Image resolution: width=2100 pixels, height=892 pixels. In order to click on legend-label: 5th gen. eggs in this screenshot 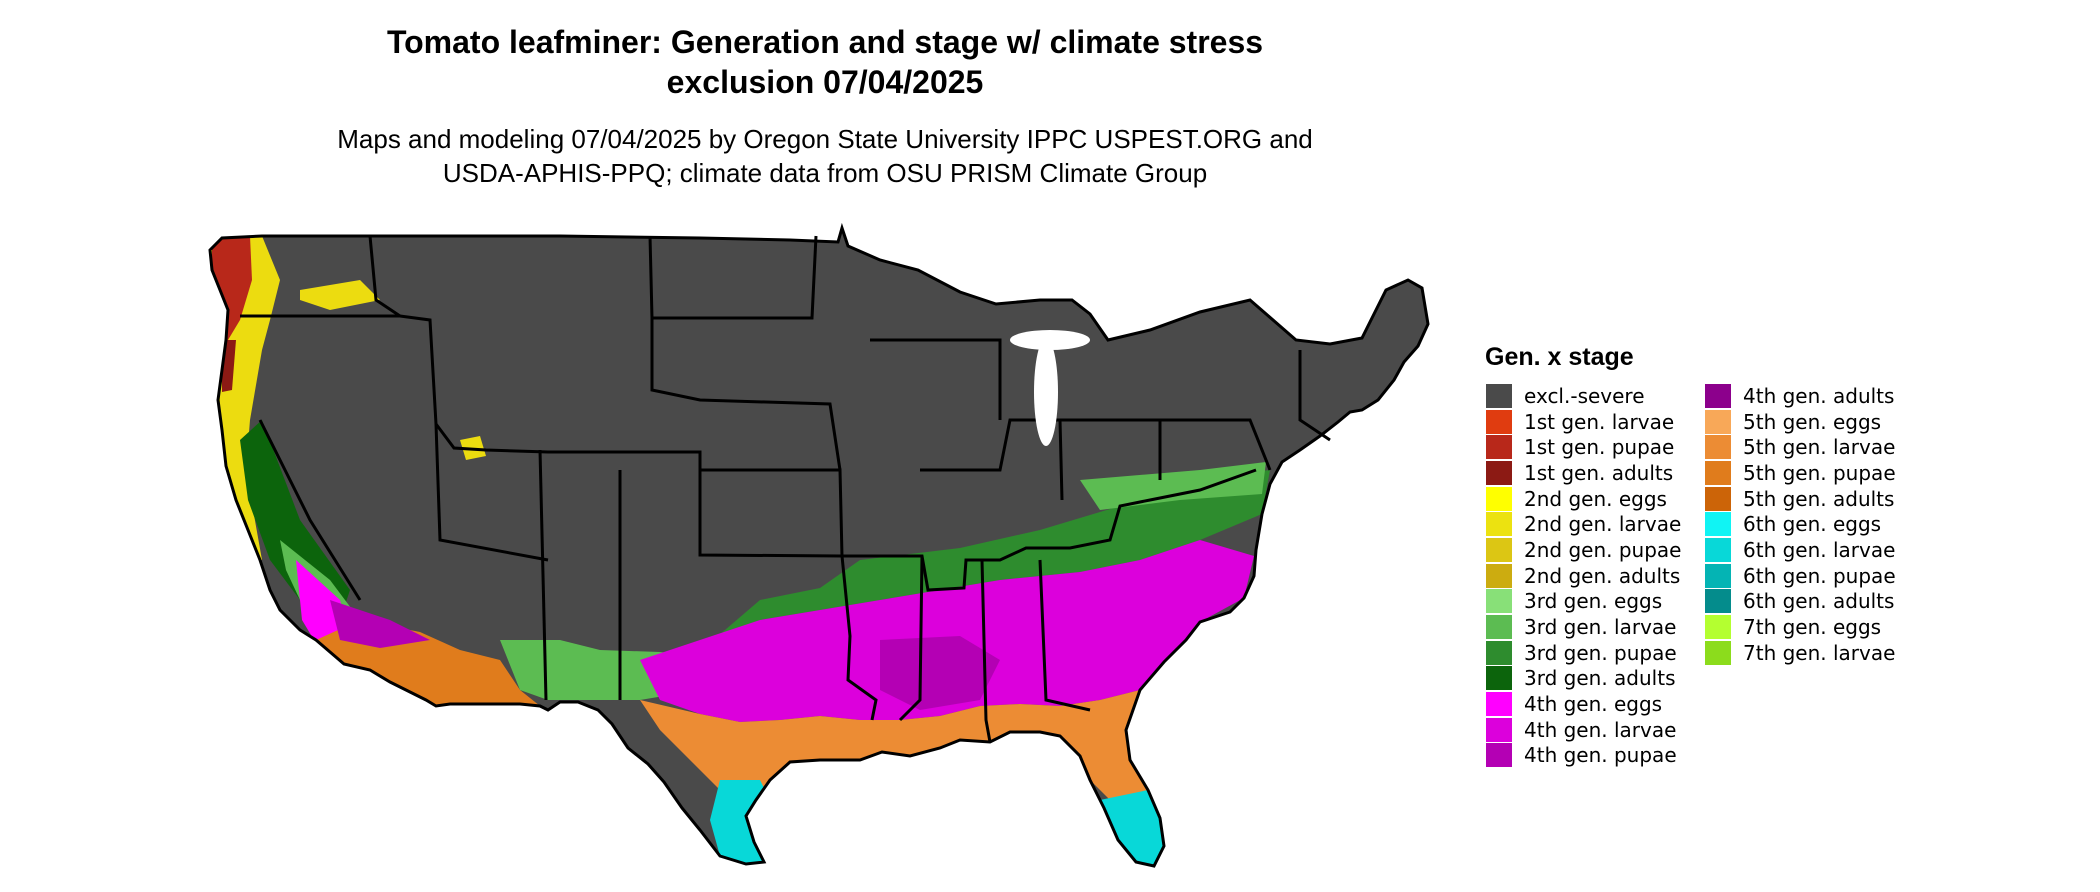, I will do `click(1812, 421)`.